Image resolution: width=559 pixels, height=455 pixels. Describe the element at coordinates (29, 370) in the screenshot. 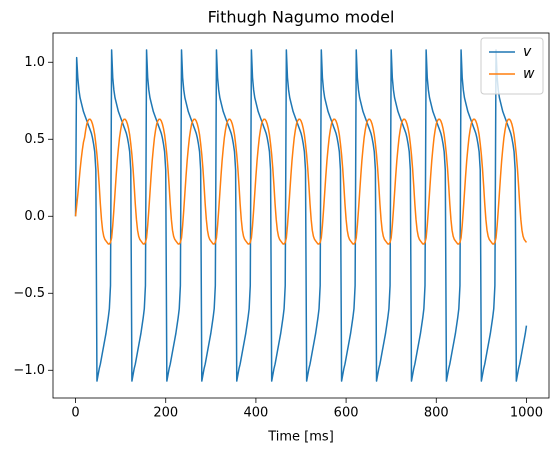

I see `y-tick-label: −1.0` at that location.